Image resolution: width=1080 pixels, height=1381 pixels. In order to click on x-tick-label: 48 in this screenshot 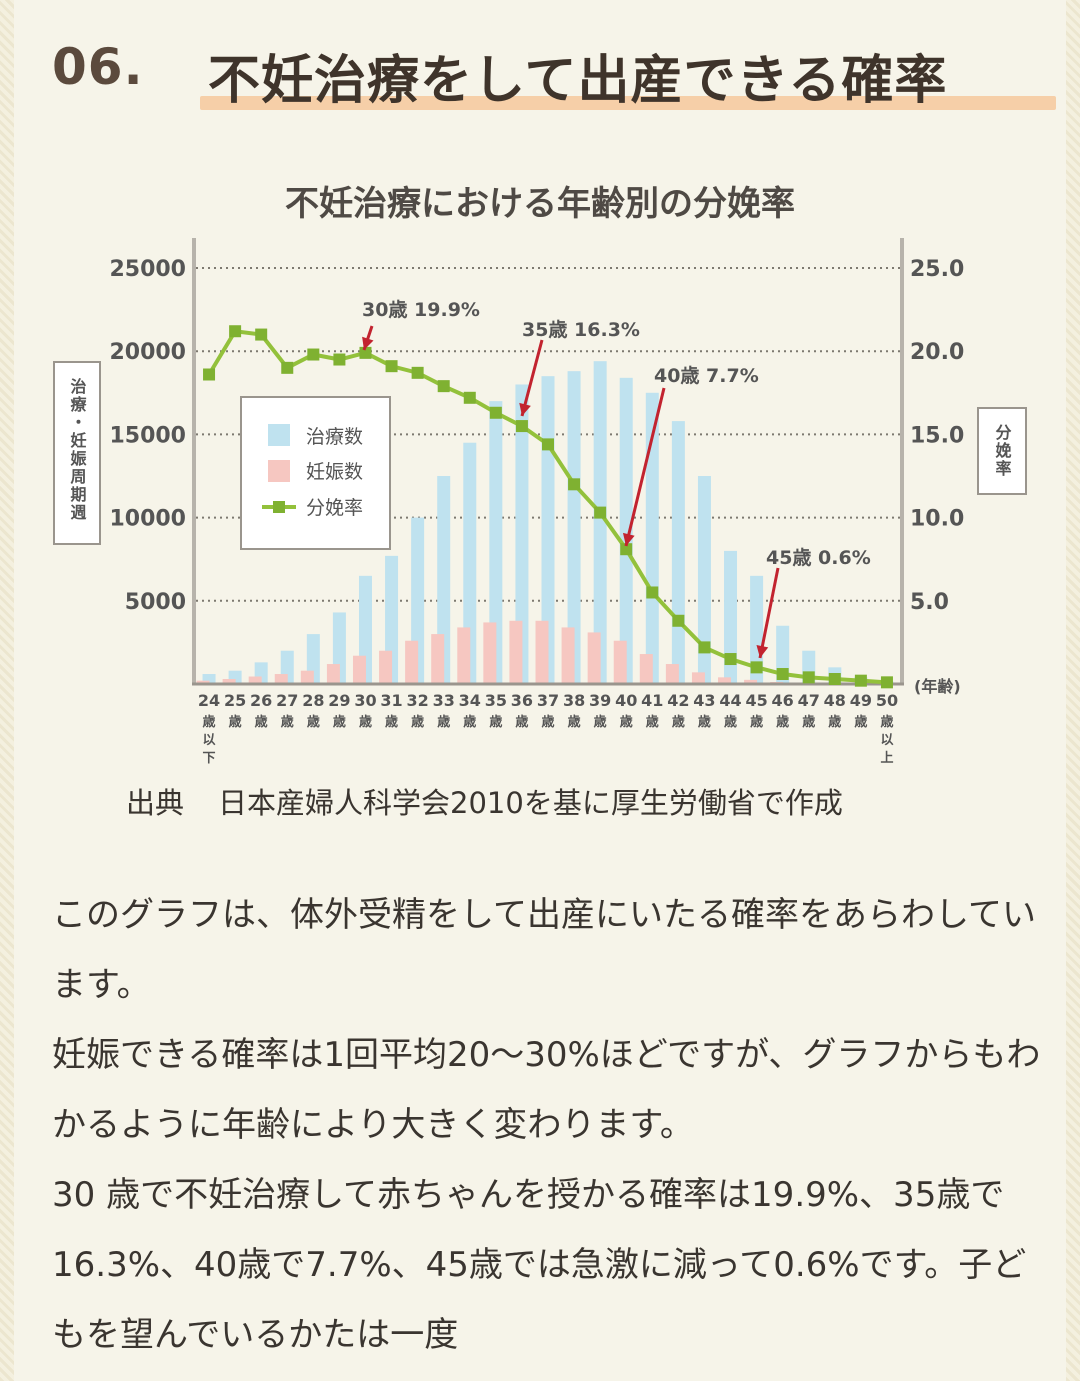, I will do `click(835, 700)`.